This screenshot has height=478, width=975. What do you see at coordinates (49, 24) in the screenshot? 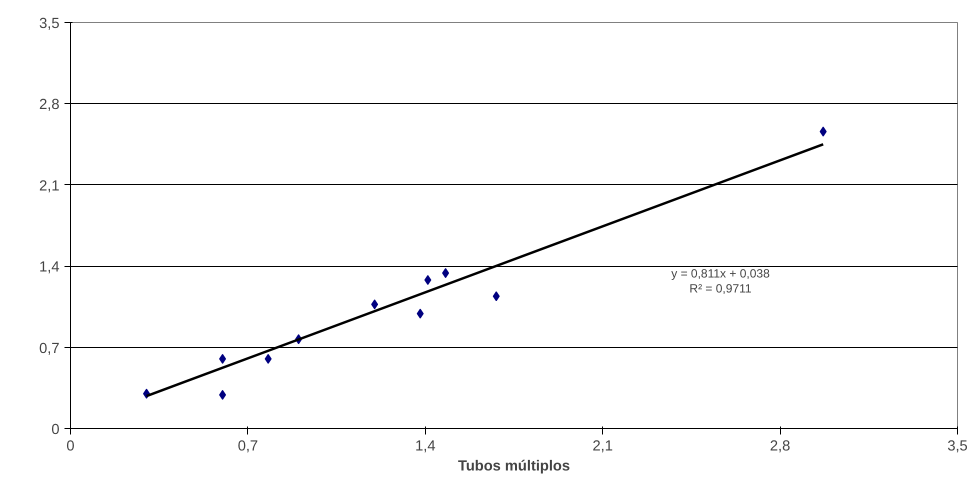
I see `y-tick-label: 3,5` at bounding box center [49, 24].